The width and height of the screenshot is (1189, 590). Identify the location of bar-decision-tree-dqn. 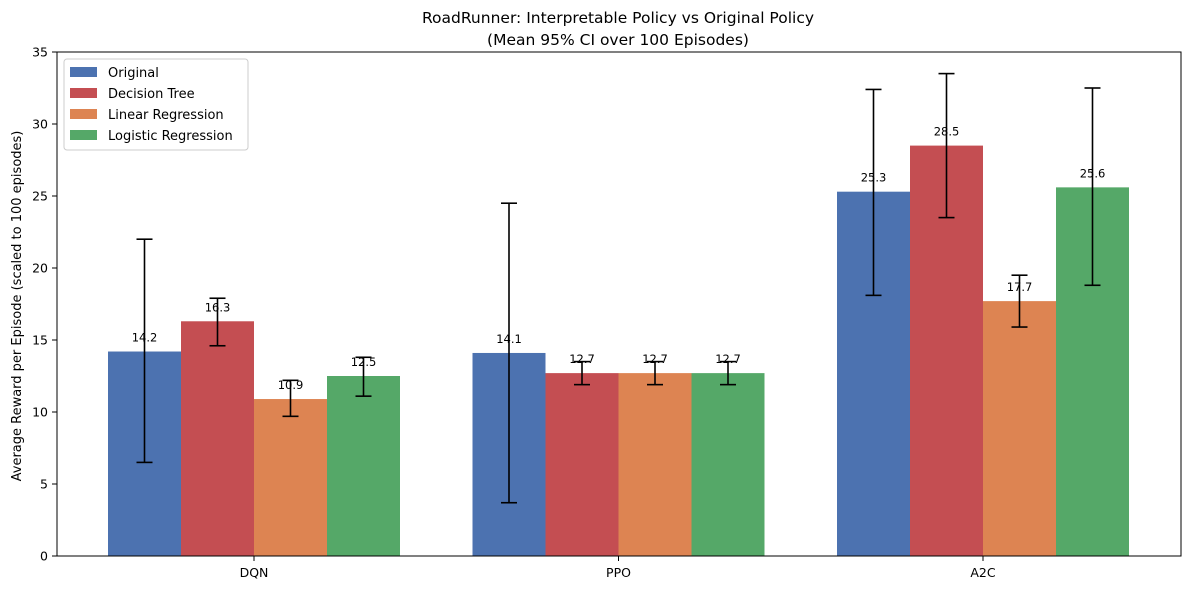
(217, 438).